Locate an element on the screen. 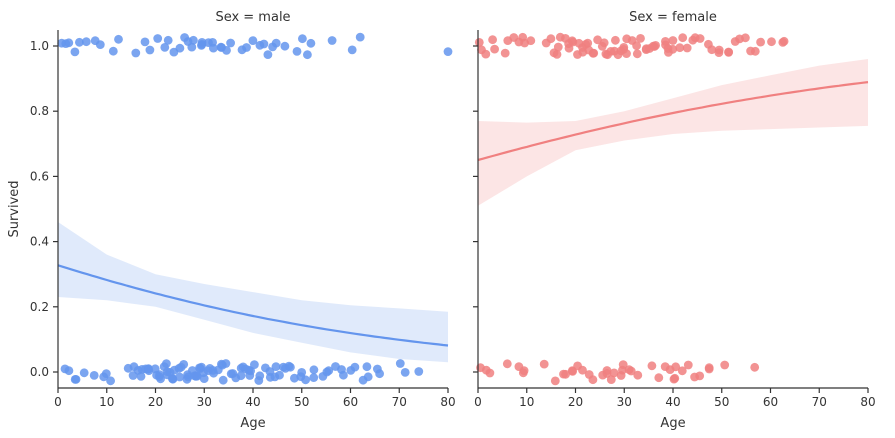 The image size is (895, 438). x-ticks-male: 0 10 20 30 40 50 60 70 80 is located at coordinates (255, 398).